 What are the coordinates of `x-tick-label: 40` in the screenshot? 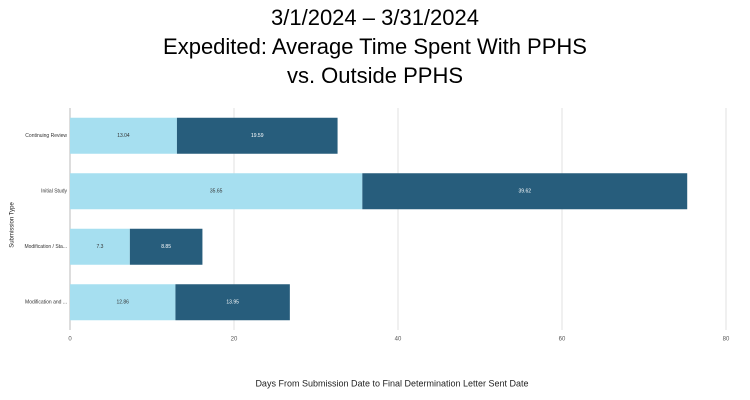 It's located at (398, 340).